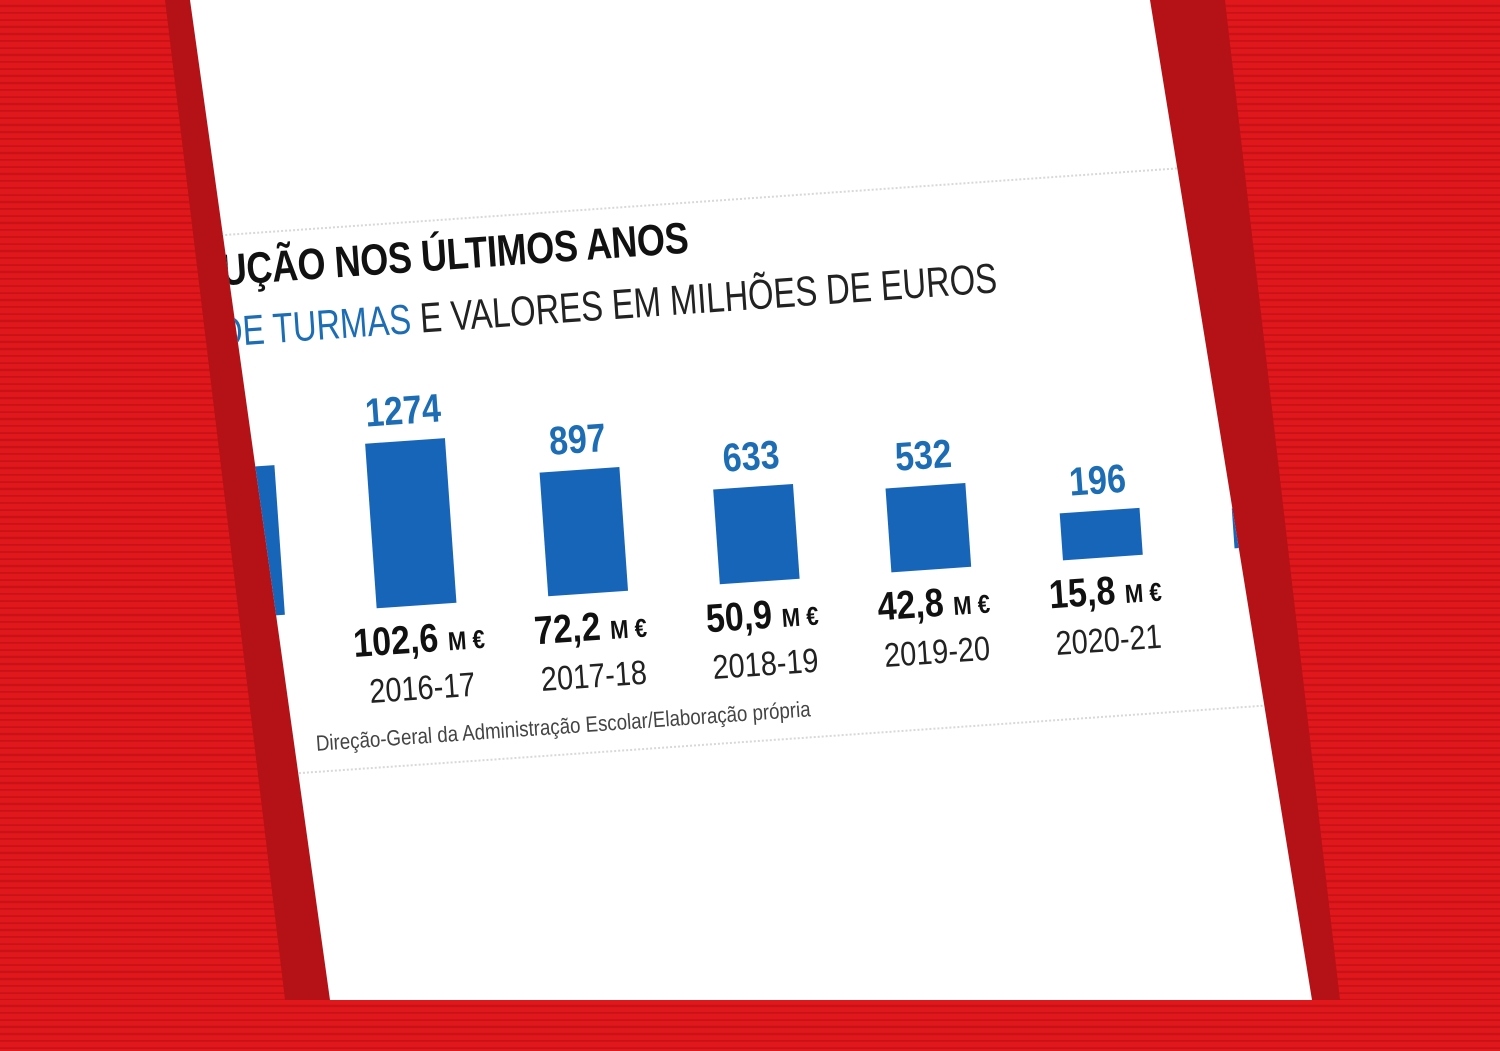  Describe the element at coordinates (315, 325) in the screenshot. I see `subtitle-highlight: DE TURMAS` at that location.